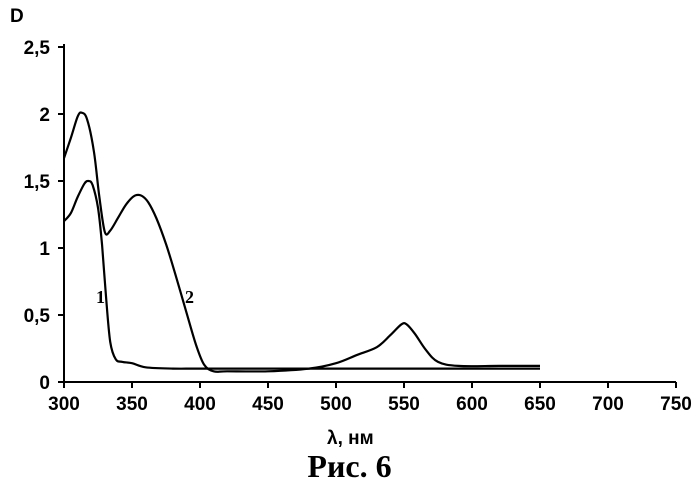 This screenshot has width=699, height=487. I want to click on y-tick-label: 2, so click(44, 115).